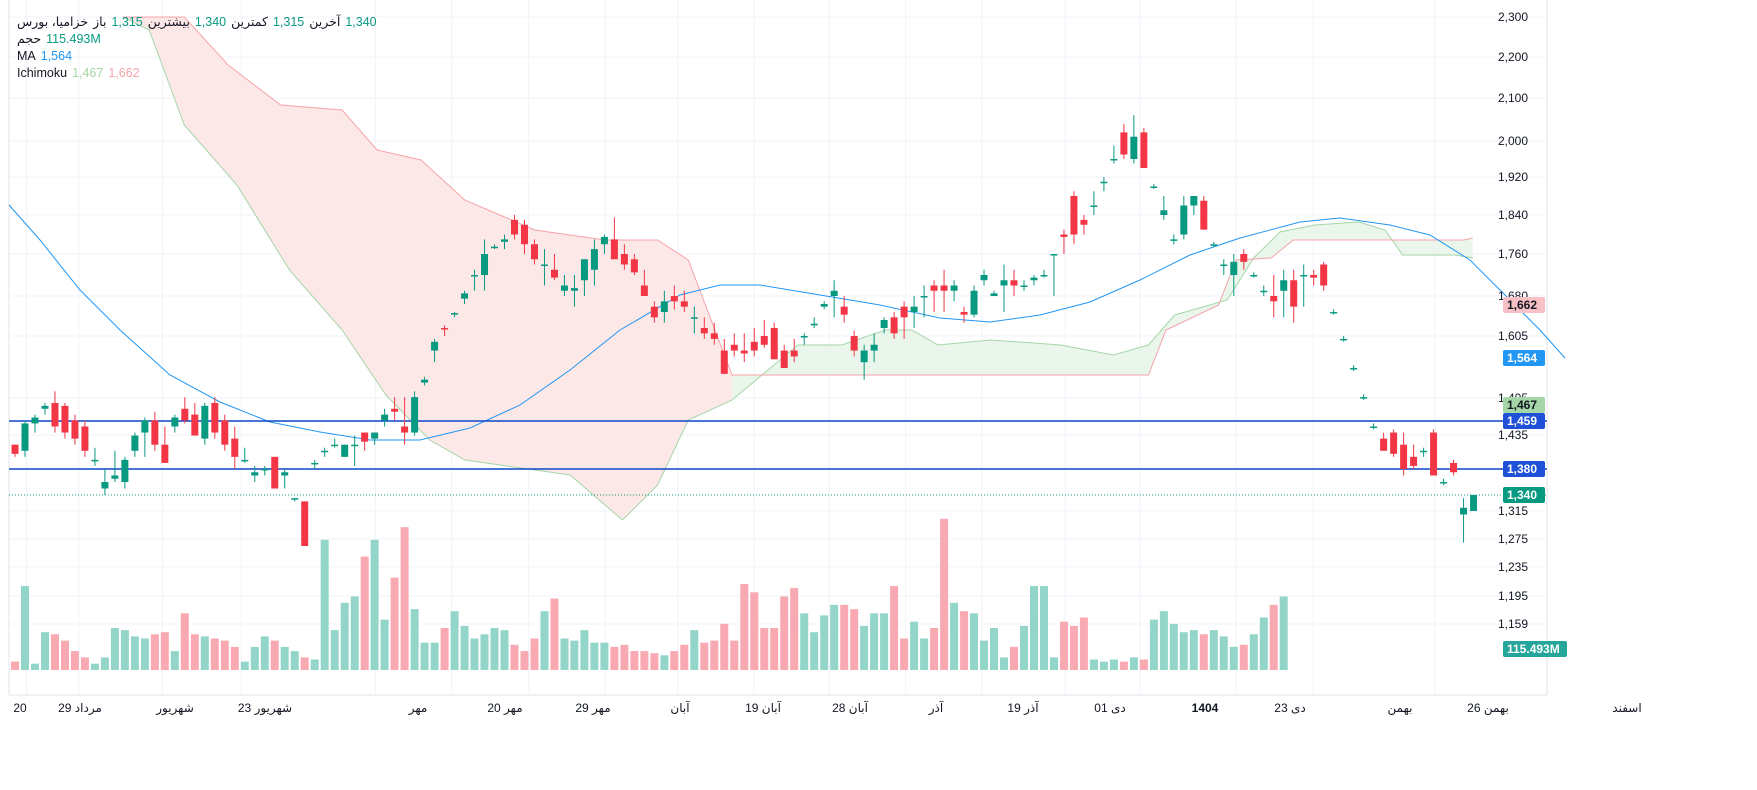 The width and height of the screenshot is (1757, 790). What do you see at coordinates (53, 22) in the screenshot?
I see `legend-symbol: خزامیا، بورس` at bounding box center [53, 22].